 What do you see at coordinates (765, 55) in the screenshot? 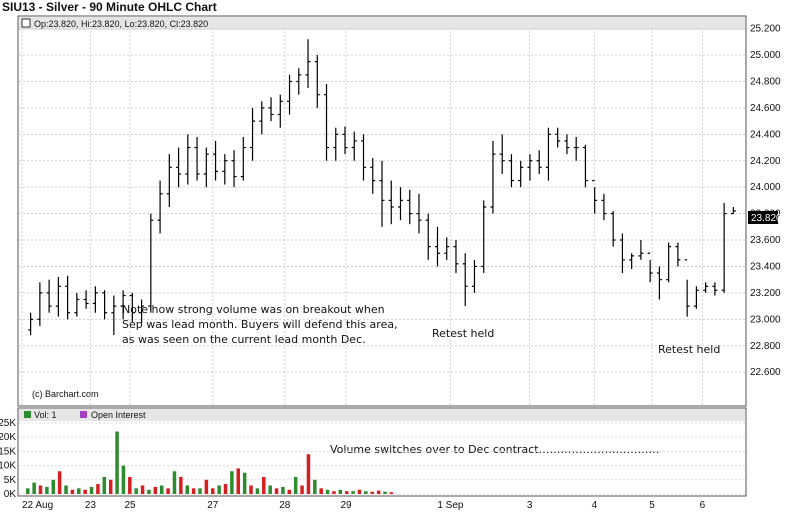
I see `price-tick-label: 25.000` at bounding box center [765, 55].